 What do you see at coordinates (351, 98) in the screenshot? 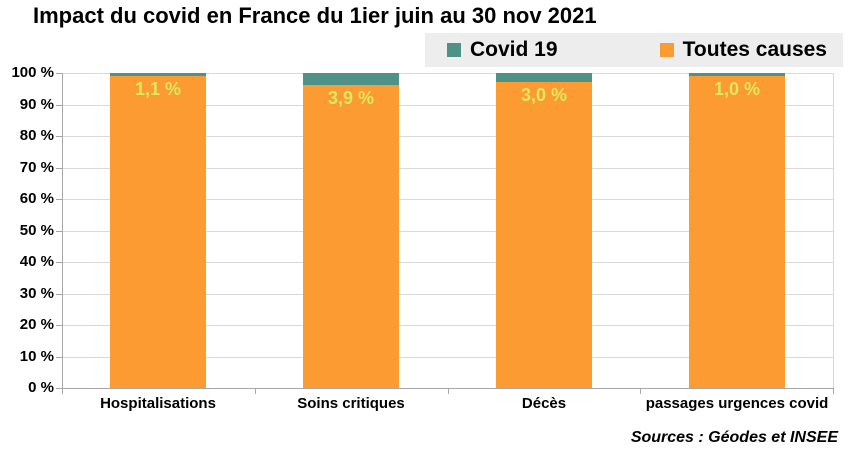
I see `bar-data-label: 3,9 %` at bounding box center [351, 98].